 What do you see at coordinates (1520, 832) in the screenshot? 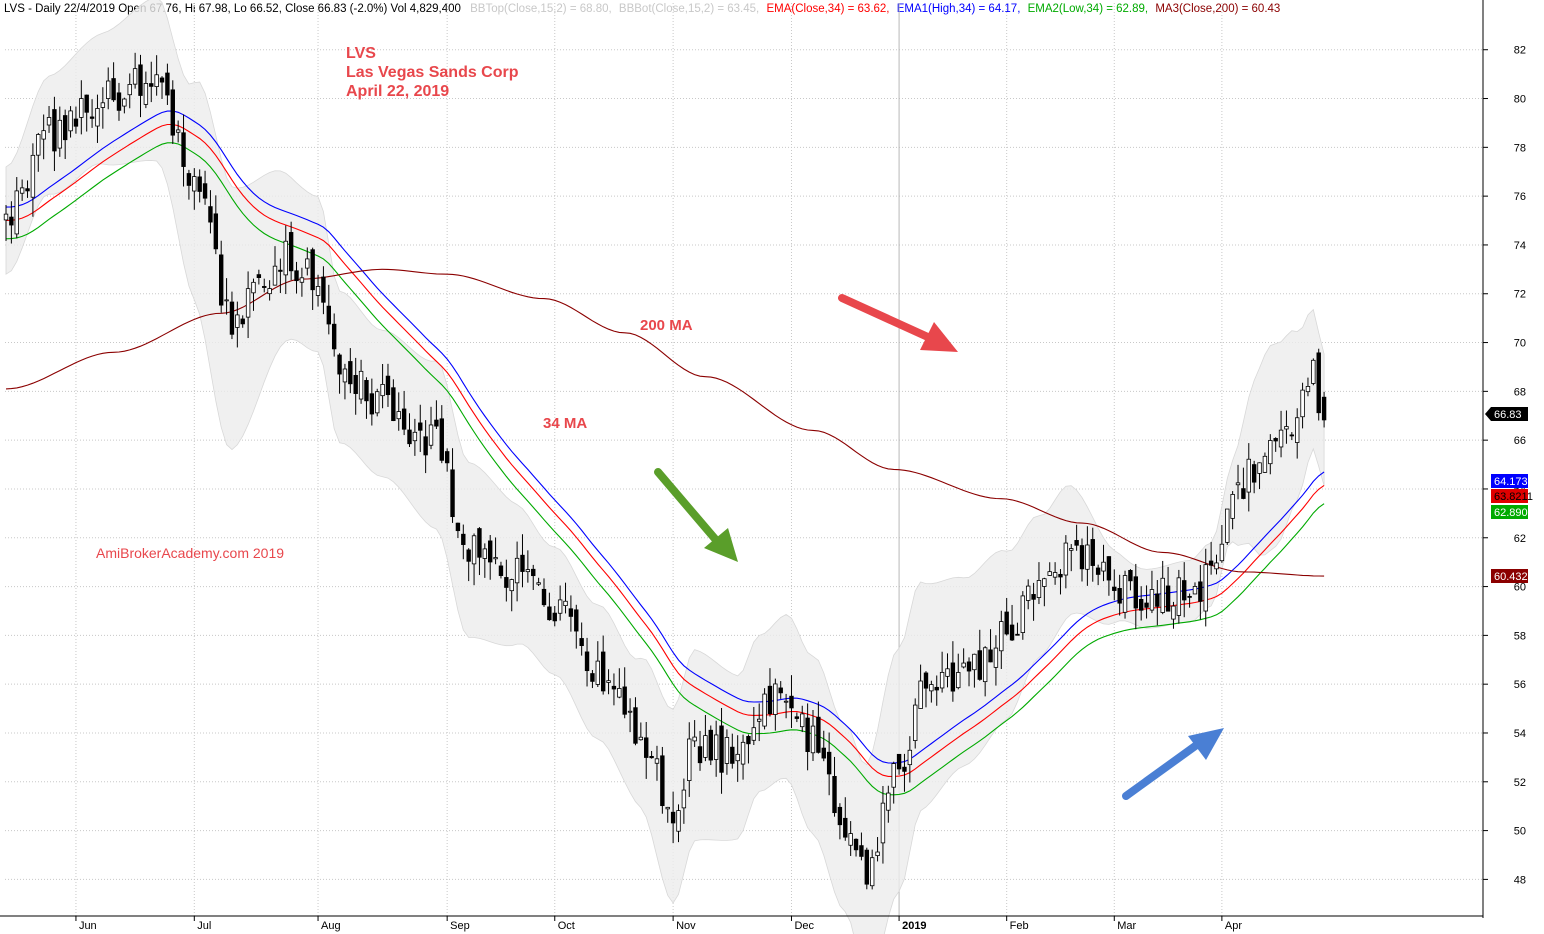
I see `y-tick-label: 50` at bounding box center [1520, 832].